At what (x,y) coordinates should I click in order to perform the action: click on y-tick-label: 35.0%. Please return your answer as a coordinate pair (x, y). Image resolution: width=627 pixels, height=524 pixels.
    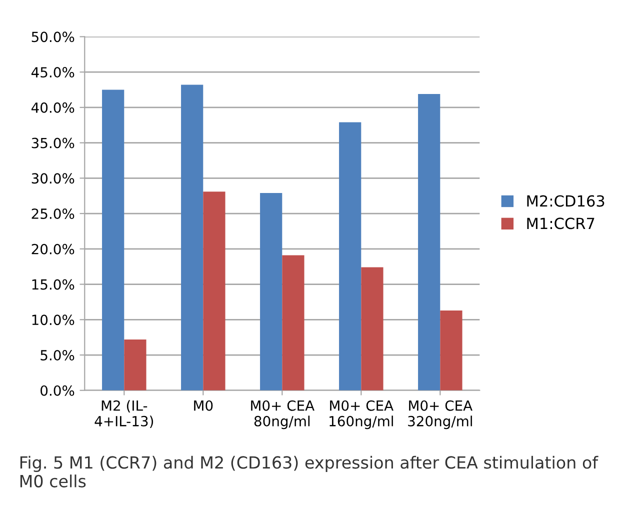
    Looking at the image, I should click on (53, 143).